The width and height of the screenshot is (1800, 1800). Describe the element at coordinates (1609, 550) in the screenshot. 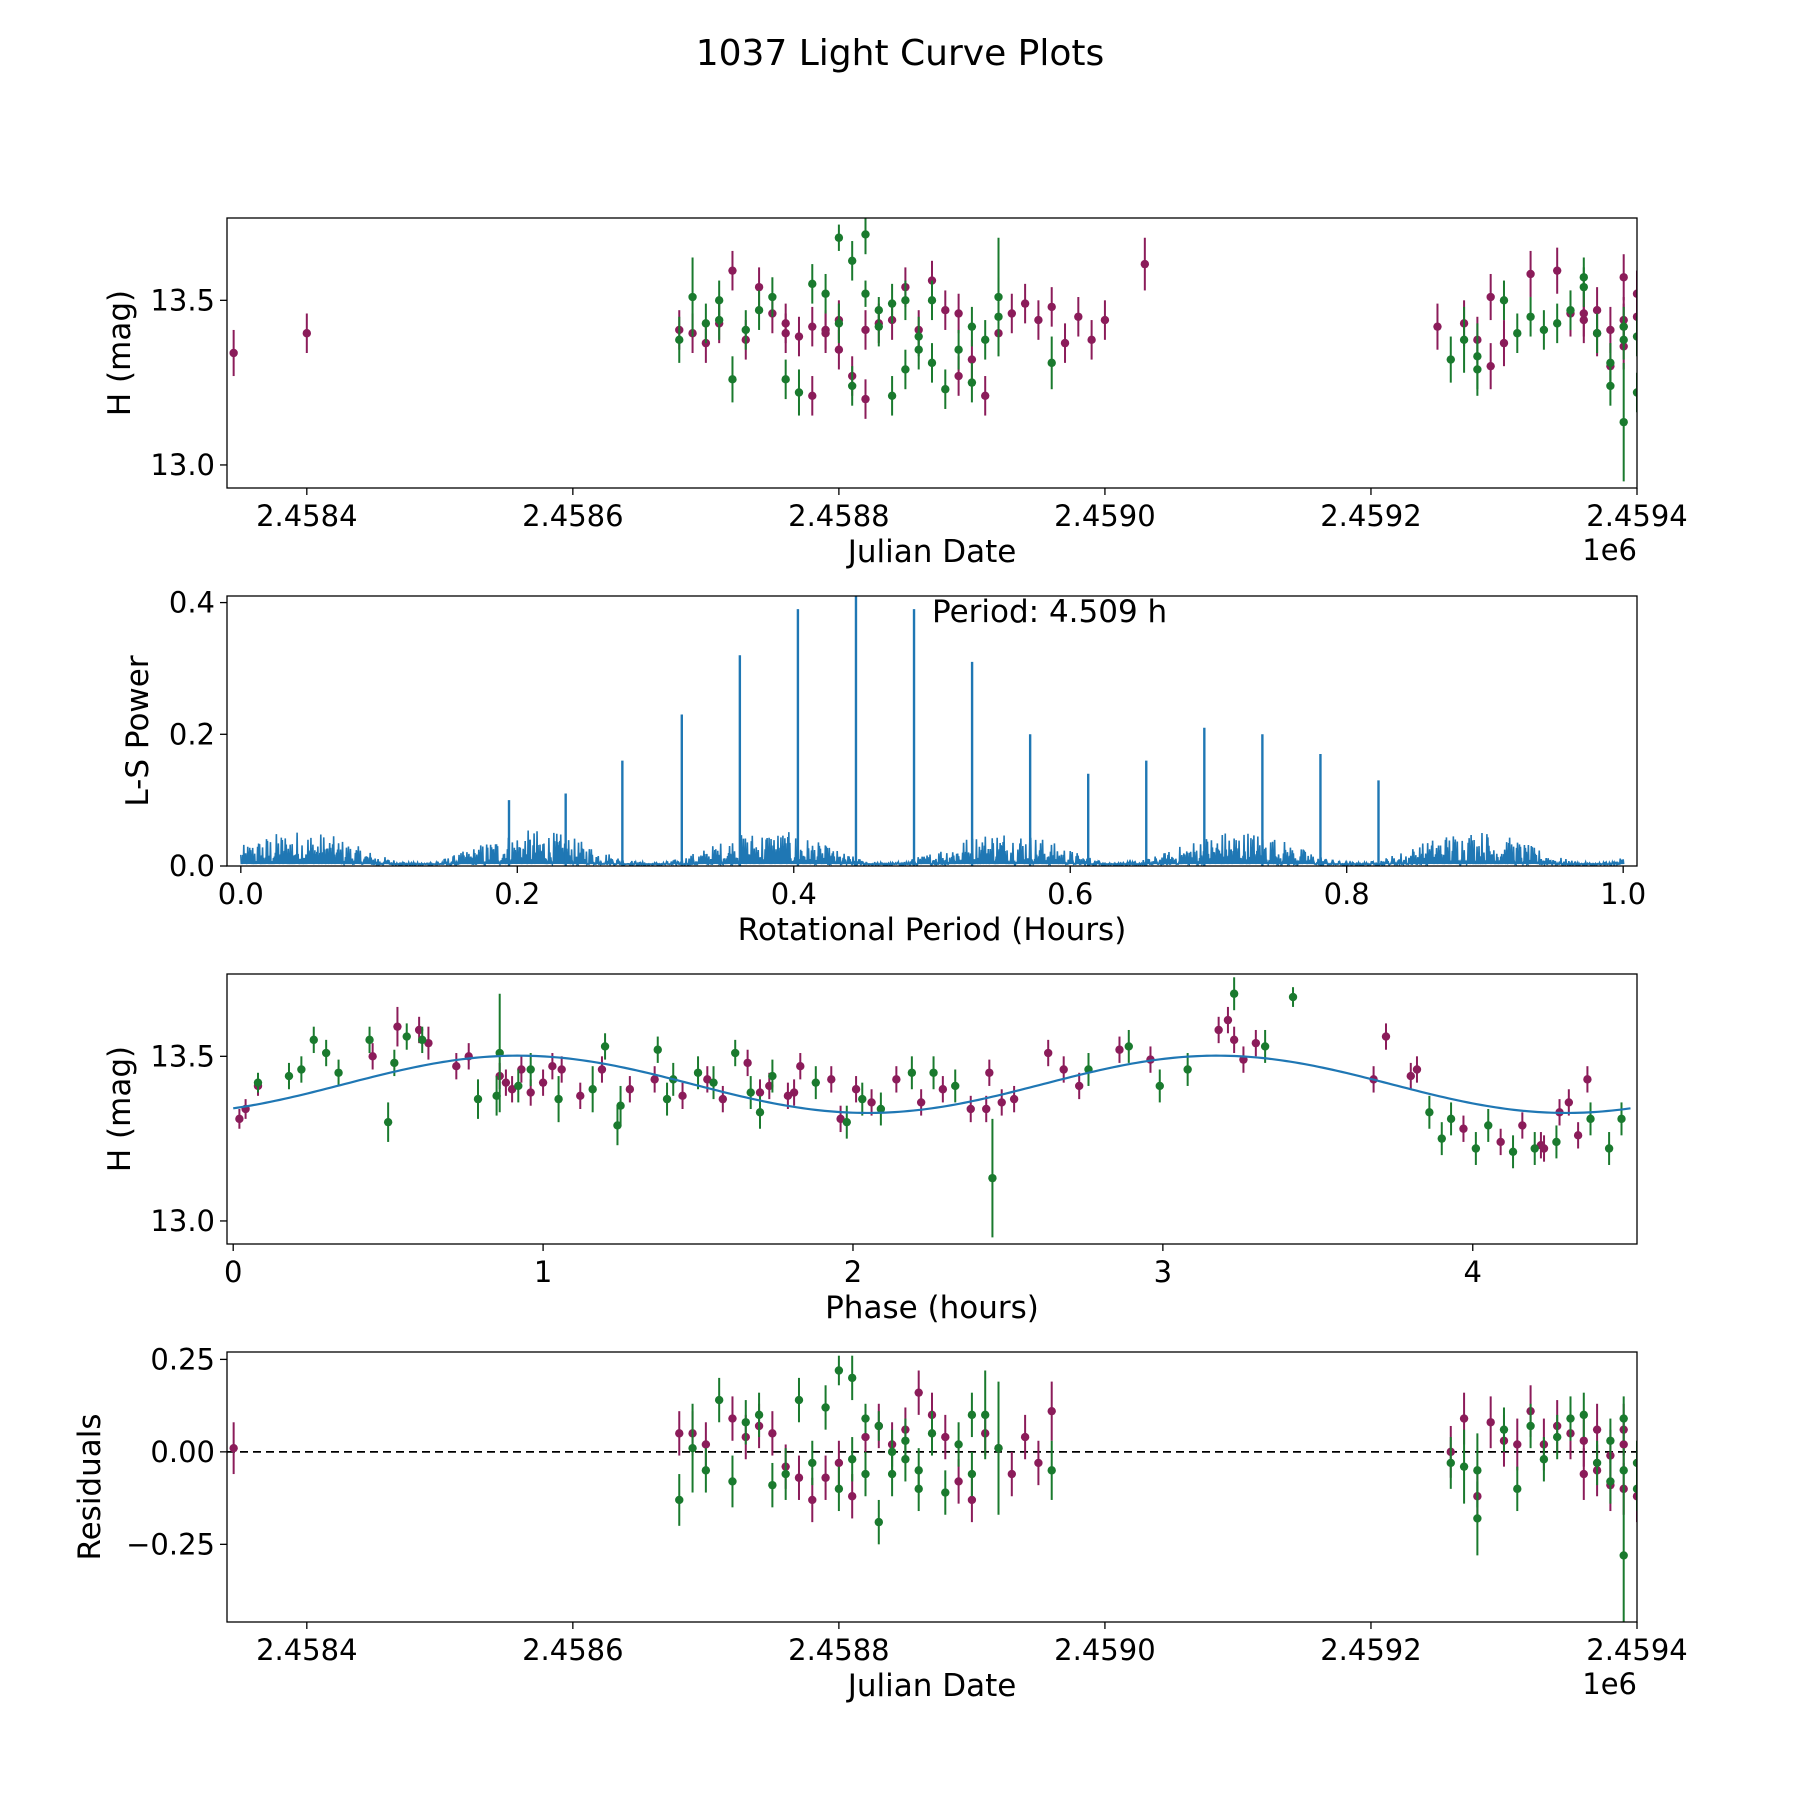

I see `lightcurve-offset-label: 1e6` at that location.